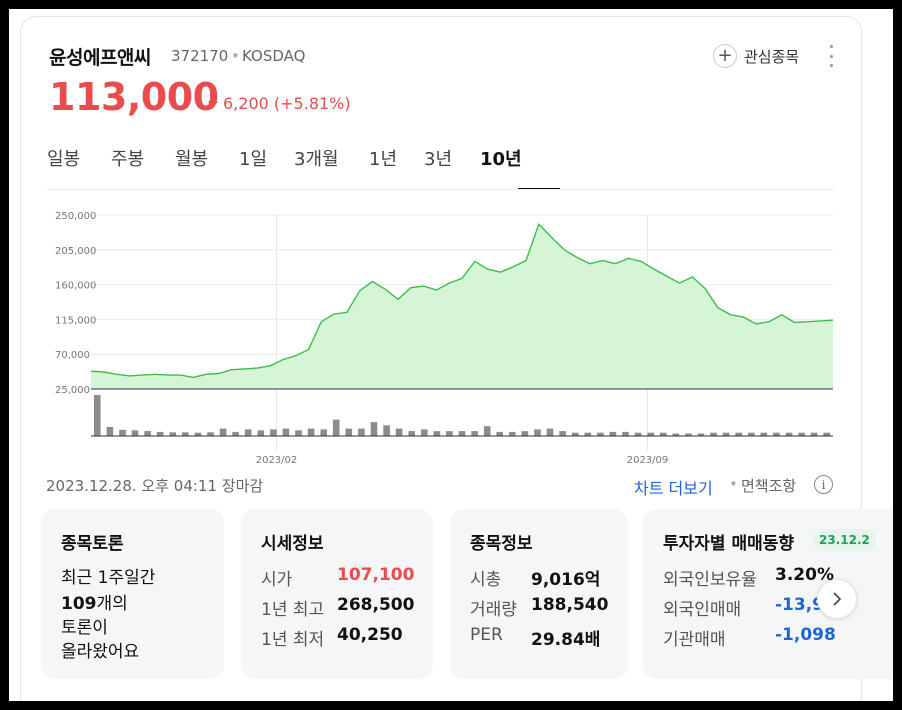  What do you see at coordinates (570, 605) in the screenshot?
I see `volume-value: 188,540` at bounding box center [570, 605].